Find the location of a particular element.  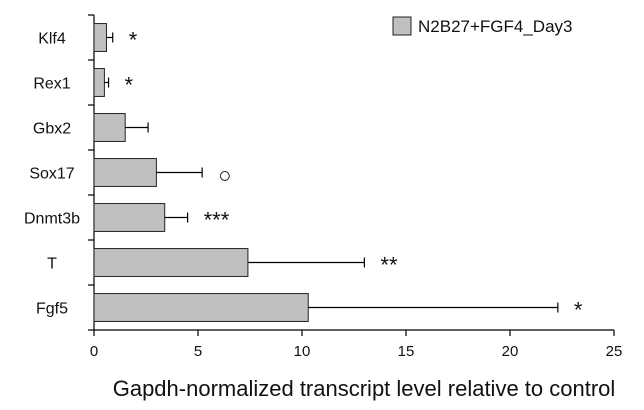

x-tick-label: 25 is located at coordinates (614, 351).